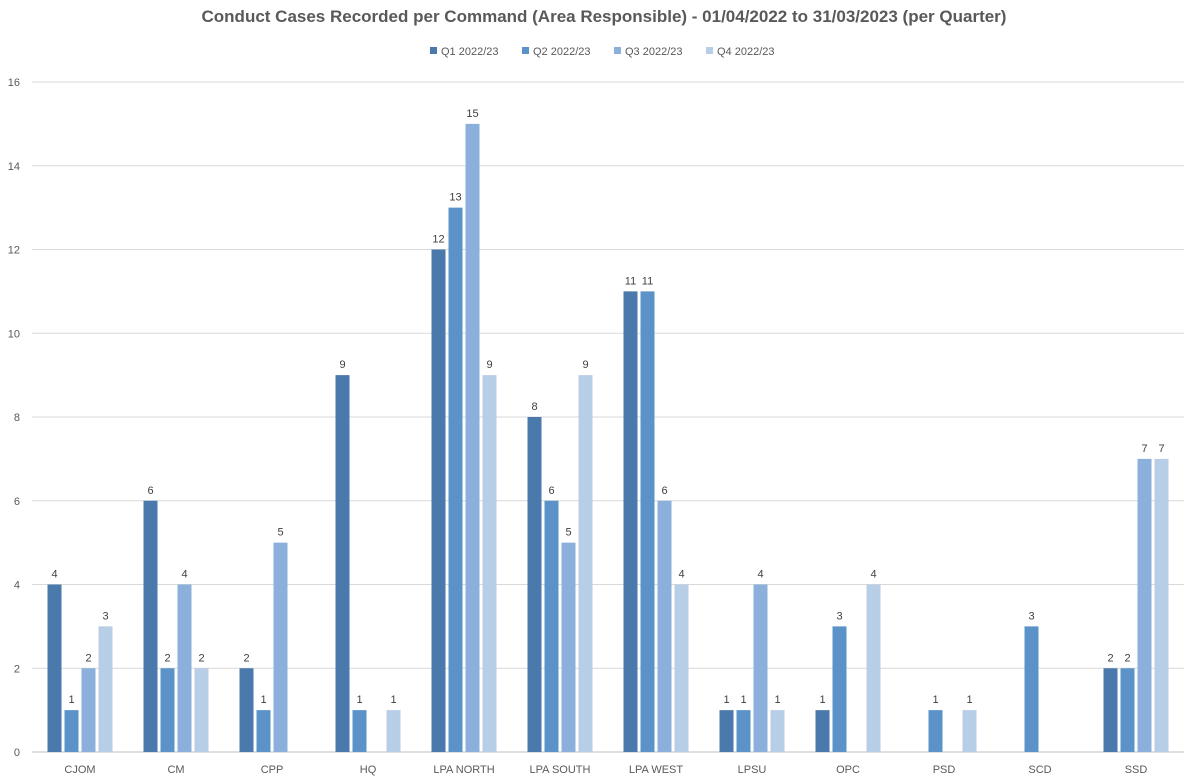  Describe the element at coordinates (777, 731) in the screenshot. I see `bar-lpsu-q4` at that location.